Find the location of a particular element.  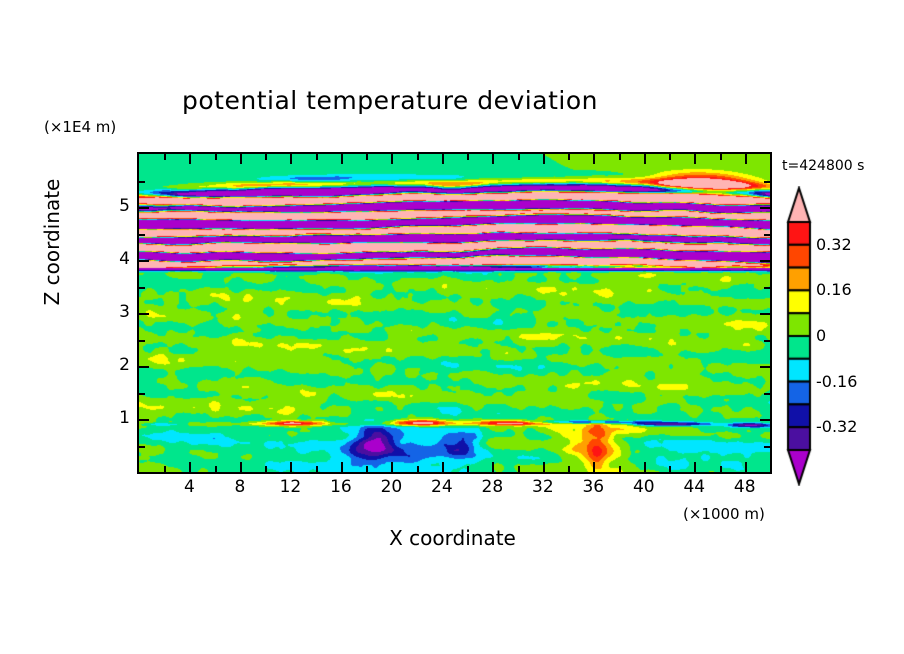

colorbar is located at coordinates (811, 338).